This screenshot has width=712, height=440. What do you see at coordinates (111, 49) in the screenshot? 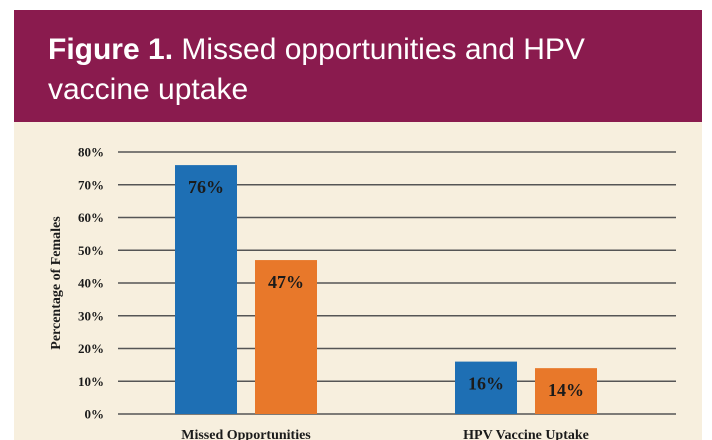
I see `figure-label: Figure 1.` at bounding box center [111, 49].